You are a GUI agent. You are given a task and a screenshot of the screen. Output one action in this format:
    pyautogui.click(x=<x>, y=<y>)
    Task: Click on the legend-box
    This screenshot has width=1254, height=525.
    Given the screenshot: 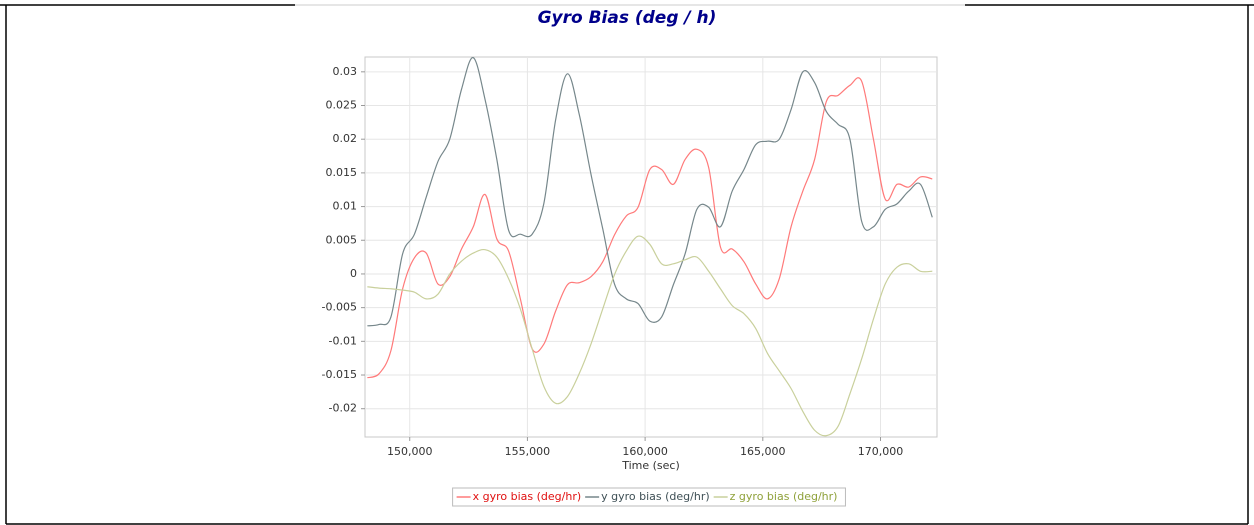 What is the action you would take?
    pyautogui.click(x=649, y=497)
    